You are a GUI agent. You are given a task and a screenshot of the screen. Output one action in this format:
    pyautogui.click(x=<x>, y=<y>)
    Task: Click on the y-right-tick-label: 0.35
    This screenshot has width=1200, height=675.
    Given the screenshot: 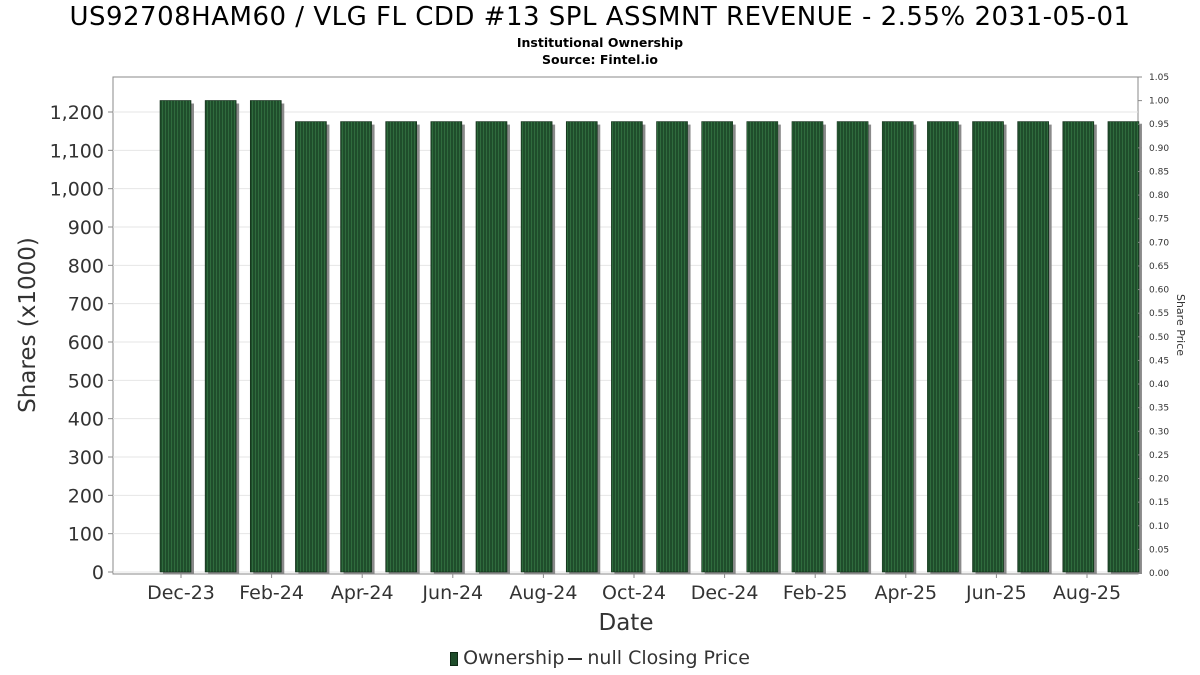 What is the action you would take?
    pyautogui.click(x=1159, y=409)
    